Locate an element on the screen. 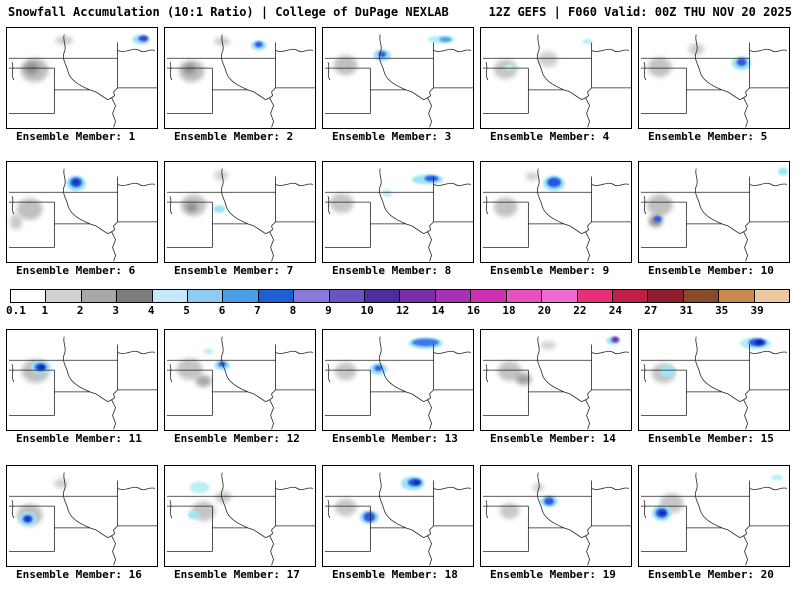 The width and height of the screenshot is (800, 600). colorbar-tick: 10 is located at coordinates (367, 310).